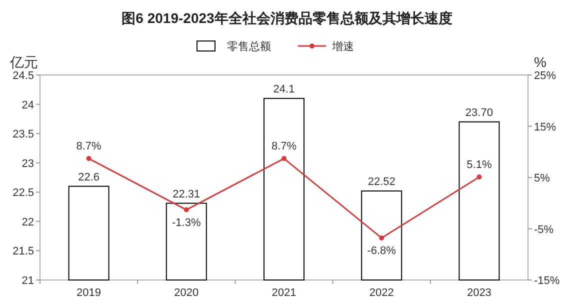  Describe the element at coordinates (381, 293) in the screenshot. I see `x-tick-label: 2022` at that location.